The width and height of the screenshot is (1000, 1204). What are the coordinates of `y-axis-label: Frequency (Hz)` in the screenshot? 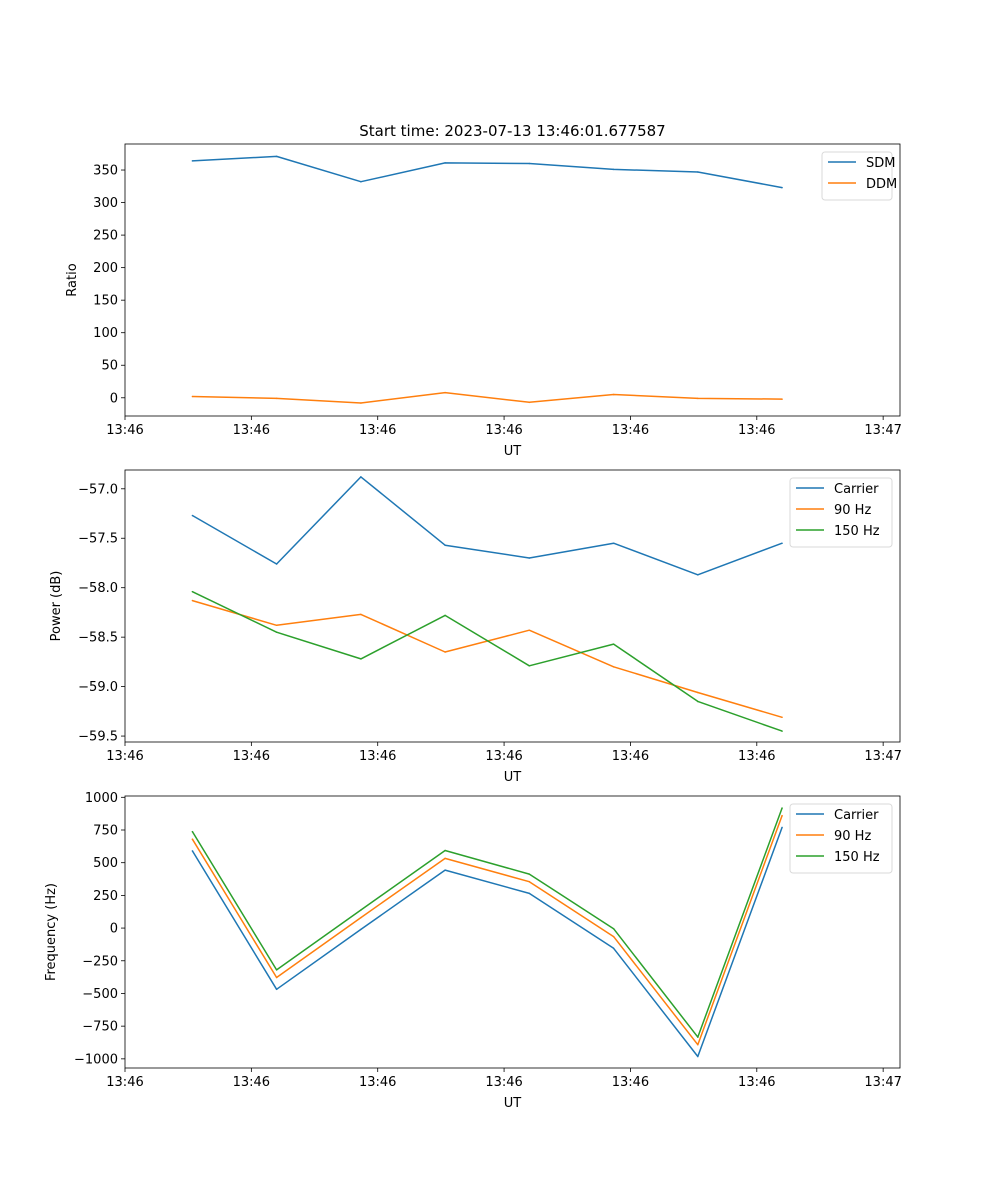 It's located at (51, 932).